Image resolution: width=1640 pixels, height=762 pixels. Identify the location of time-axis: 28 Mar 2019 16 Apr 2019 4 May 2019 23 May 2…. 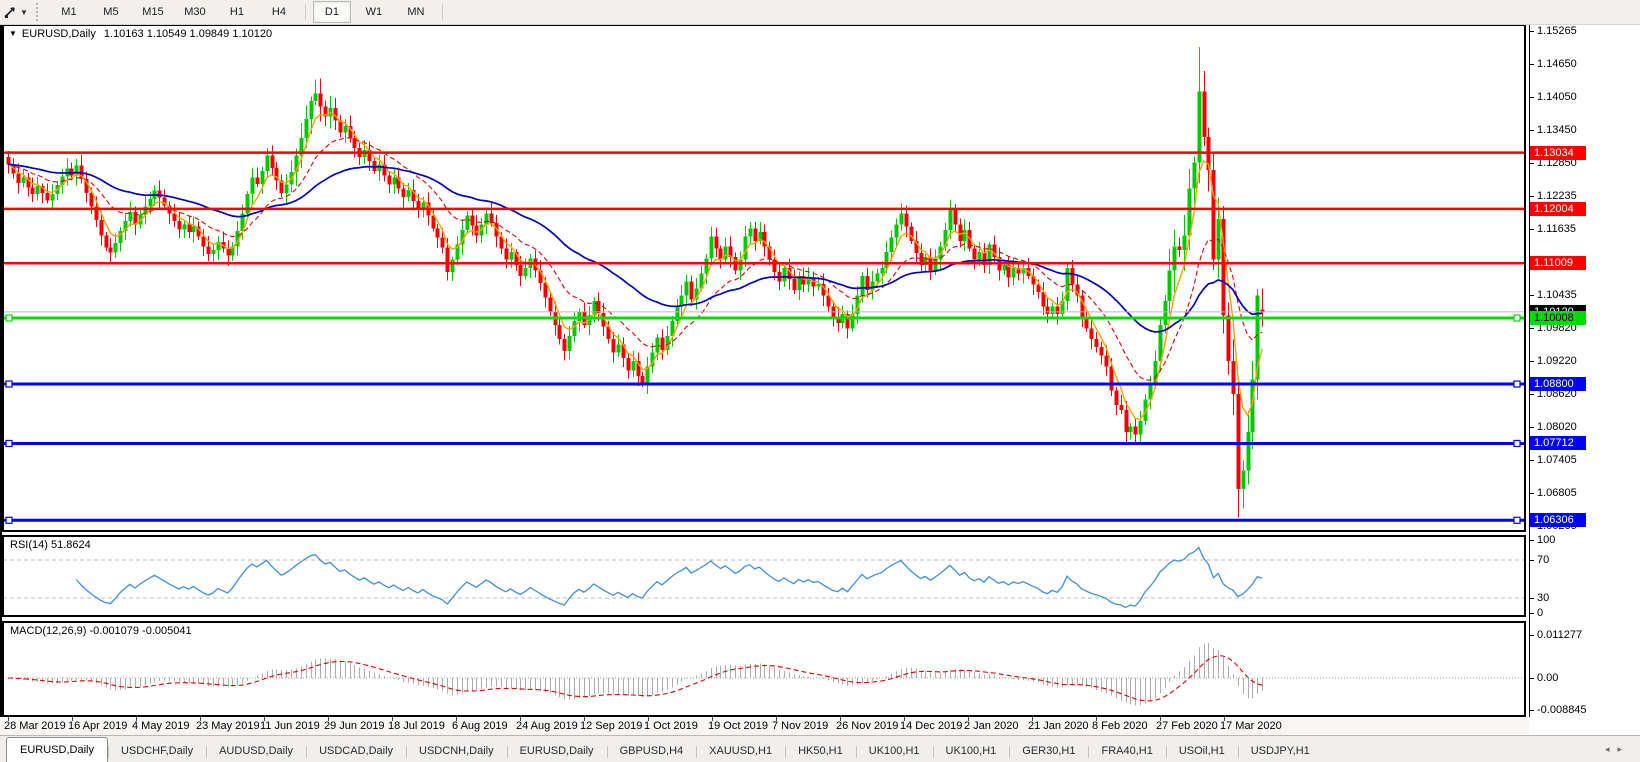
(764, 726).